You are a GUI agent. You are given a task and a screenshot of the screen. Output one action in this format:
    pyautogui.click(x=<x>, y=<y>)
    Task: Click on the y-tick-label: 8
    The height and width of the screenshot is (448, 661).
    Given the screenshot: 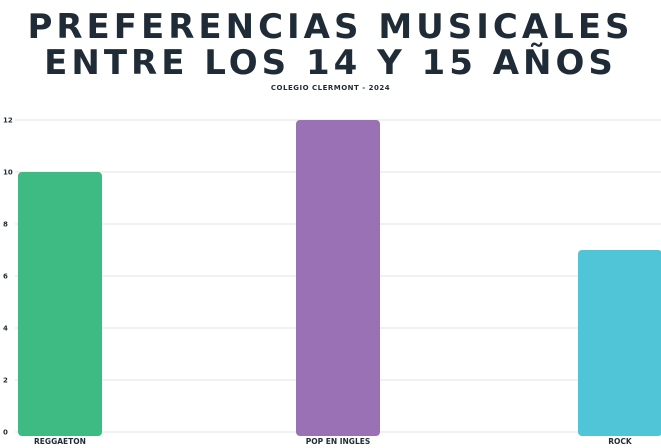 What is the action you would take?
    pyautogui.click(x=5, y=225)
    